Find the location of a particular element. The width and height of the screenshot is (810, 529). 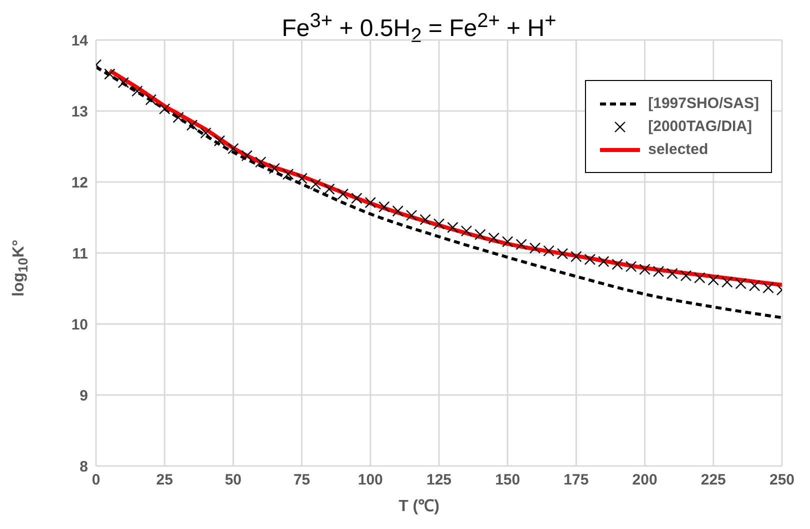

legend-label: [2000TAG/DIA] is located at coordinates (700, 126).